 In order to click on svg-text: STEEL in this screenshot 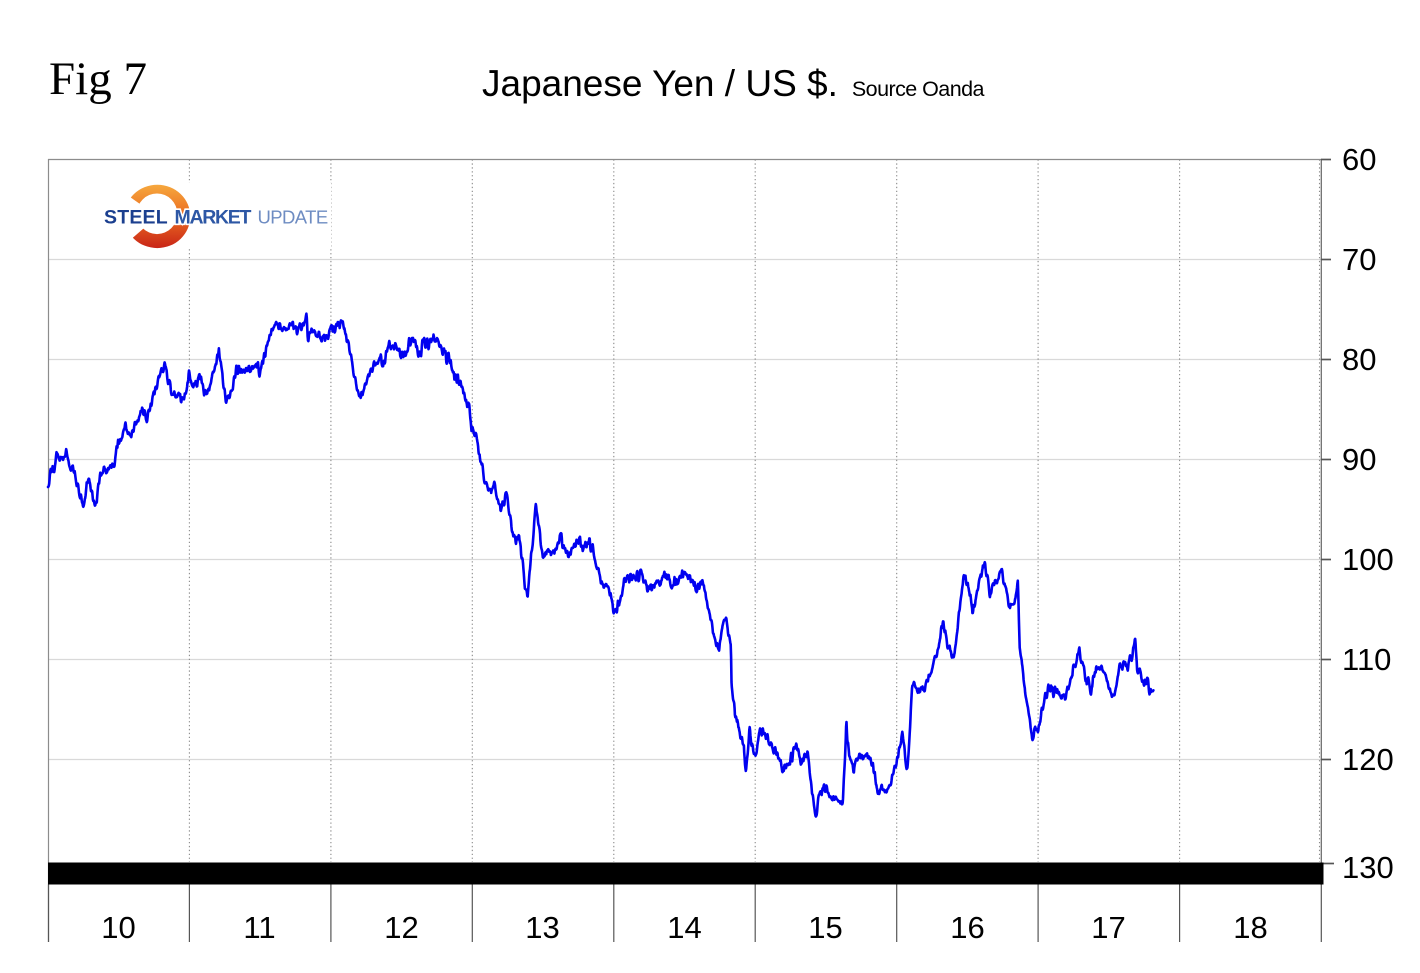, I will do `click(136, 218)`.